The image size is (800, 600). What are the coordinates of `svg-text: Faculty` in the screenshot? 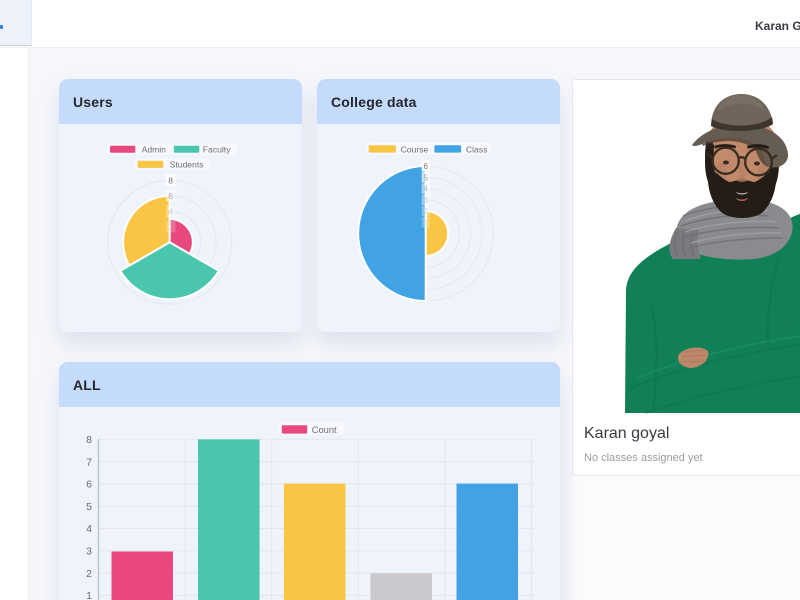 It's located at (217, 150).